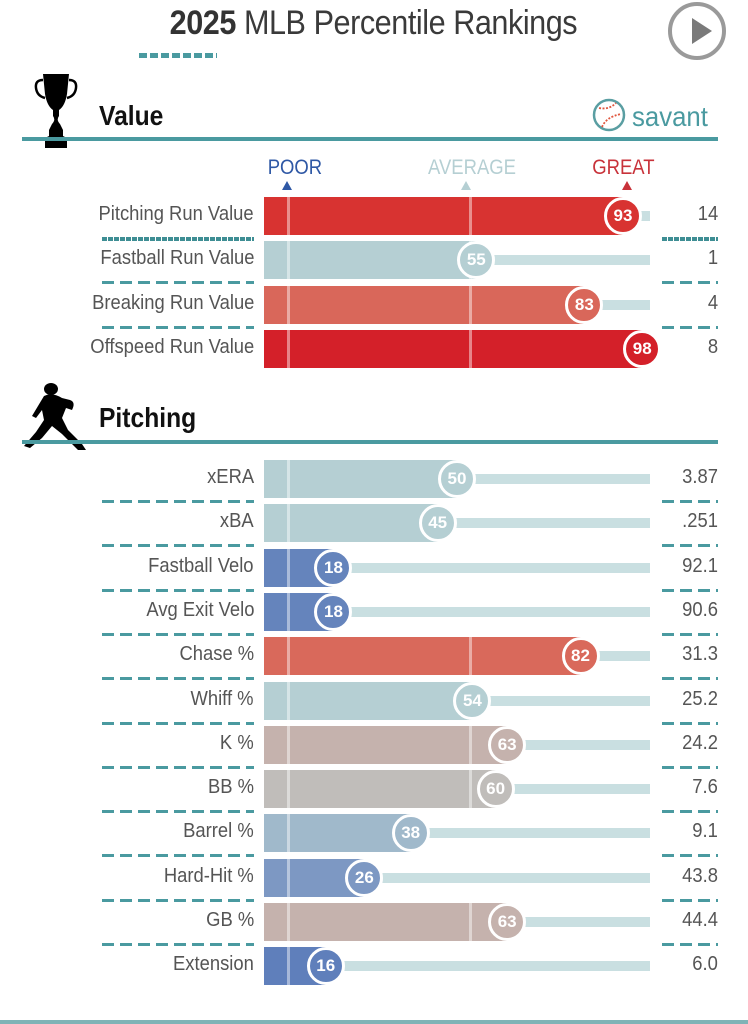 The image size is (748, 1024). What do you see at coordinates (495, 789) in the screenshot?
I see `percentile-bubble: 60` at bounding box center [495, 789].